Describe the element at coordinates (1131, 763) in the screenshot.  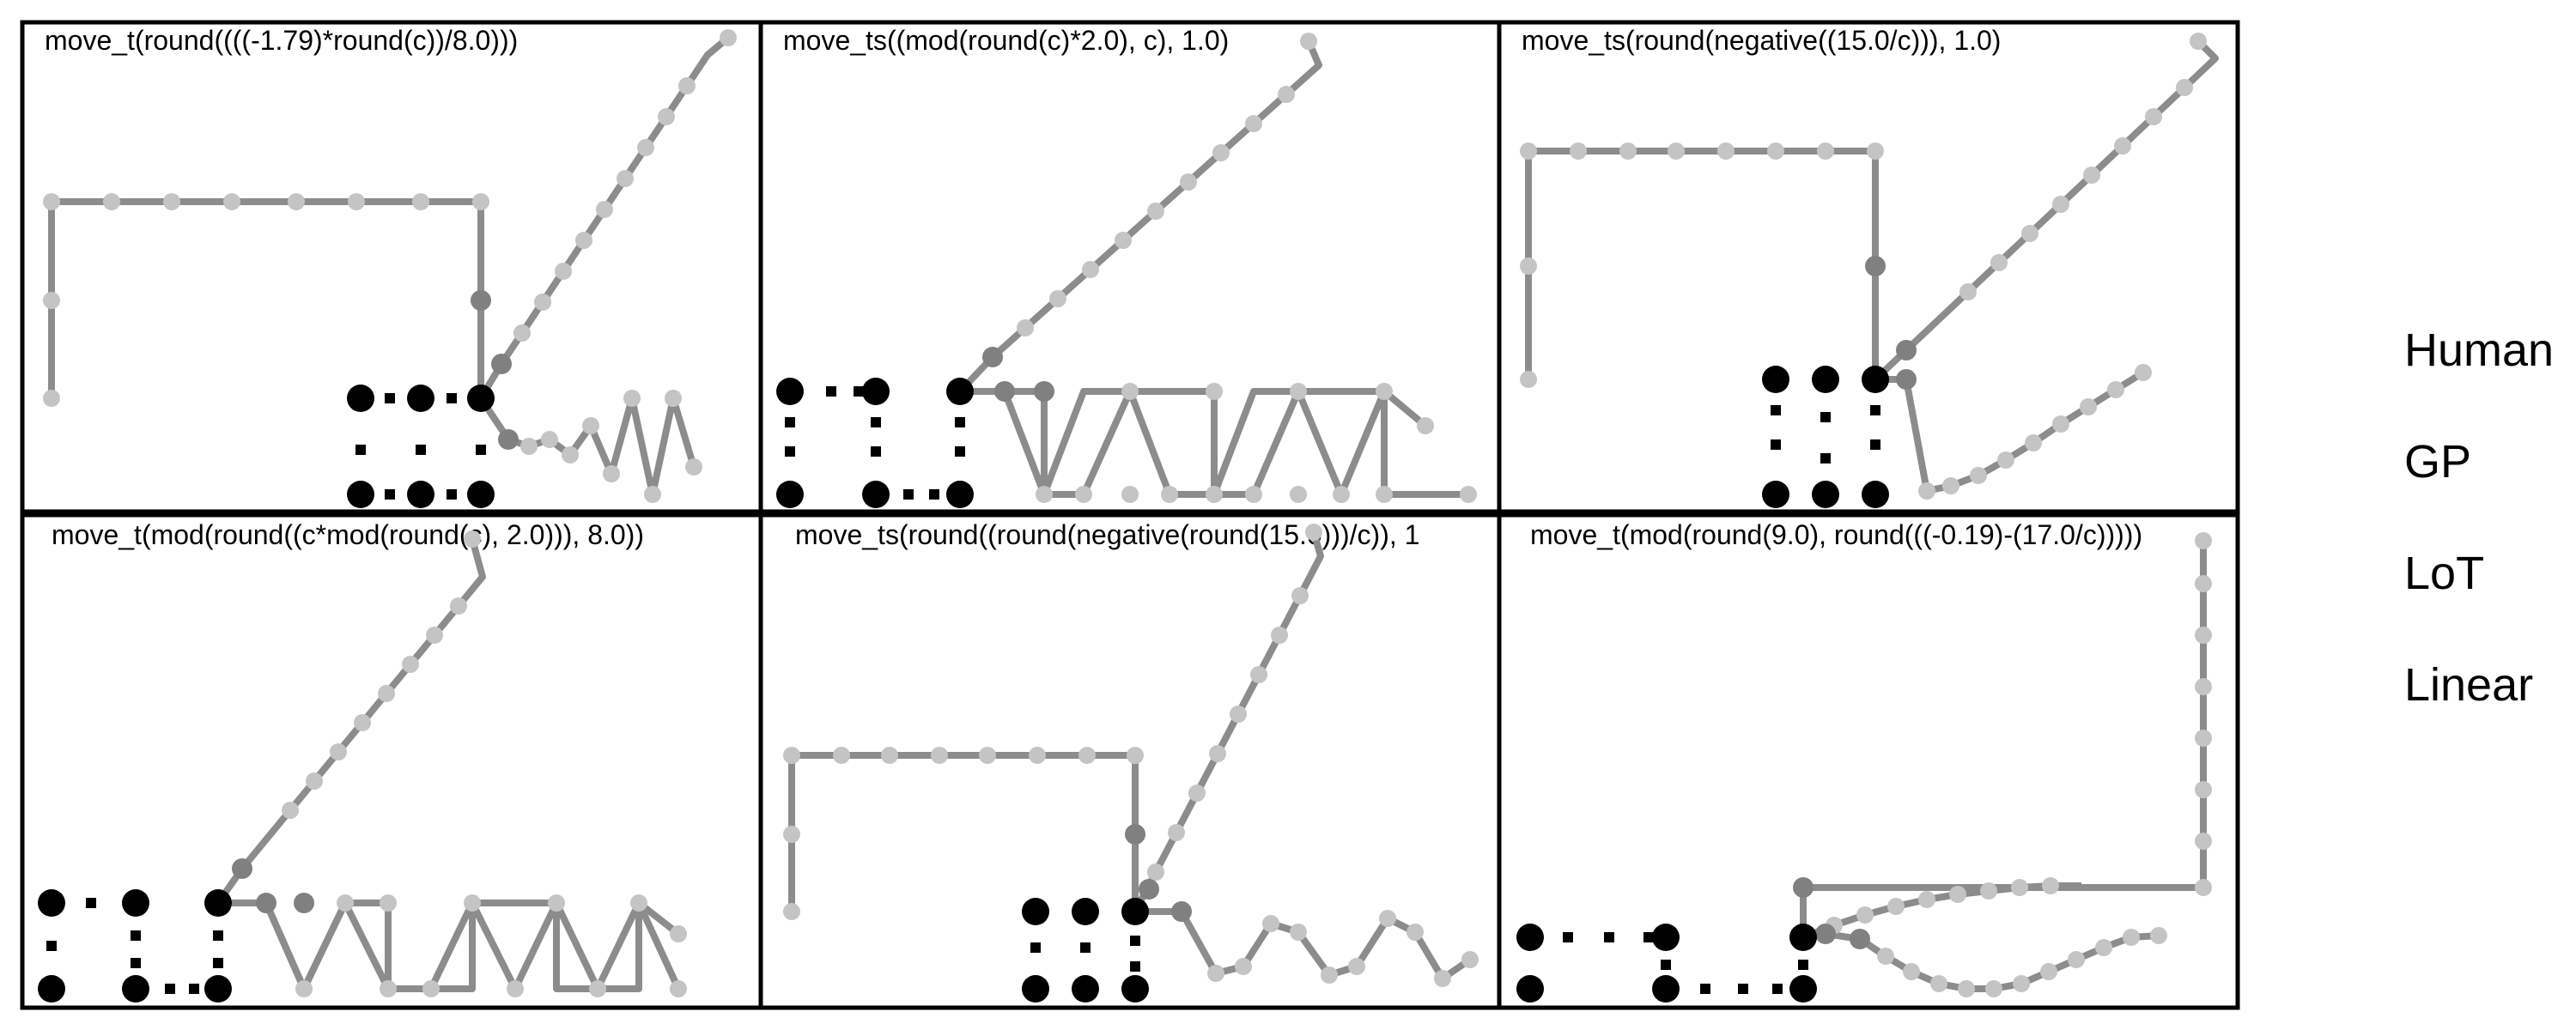
I see `panel-5-trajectory` at that location.